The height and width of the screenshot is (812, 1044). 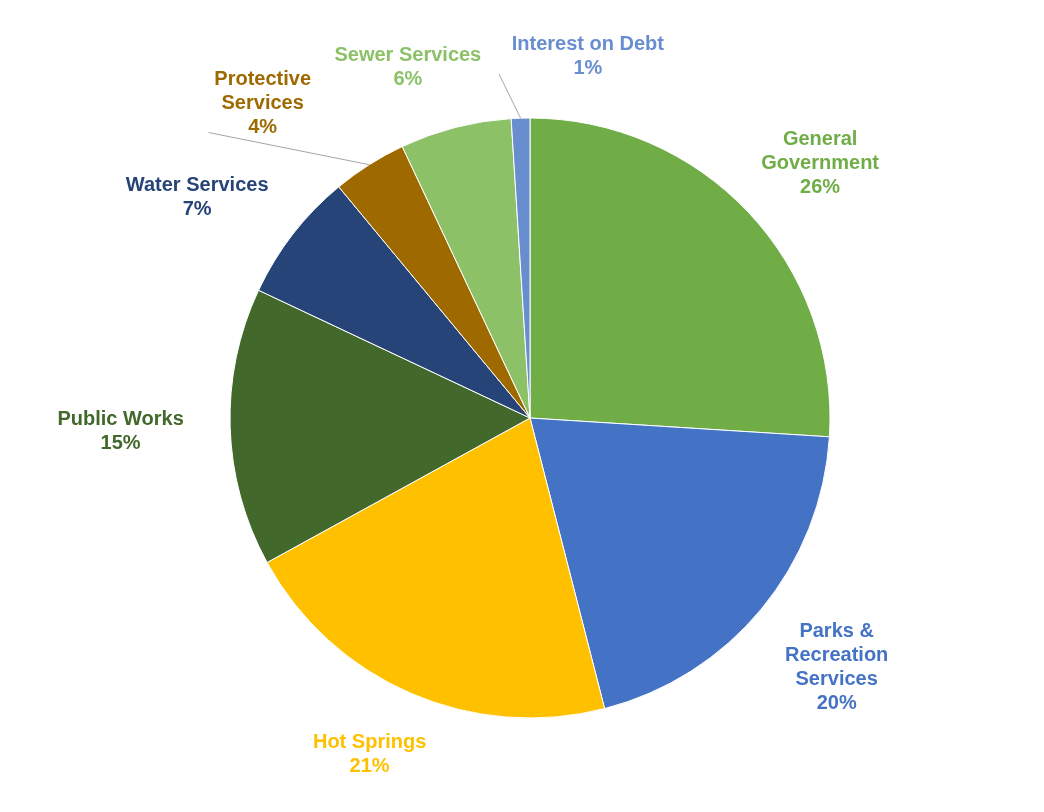 What do you see at coordinates (588, 67) in the screenshot?
I see `data-label: 1%` at bounding box center [588, 67].